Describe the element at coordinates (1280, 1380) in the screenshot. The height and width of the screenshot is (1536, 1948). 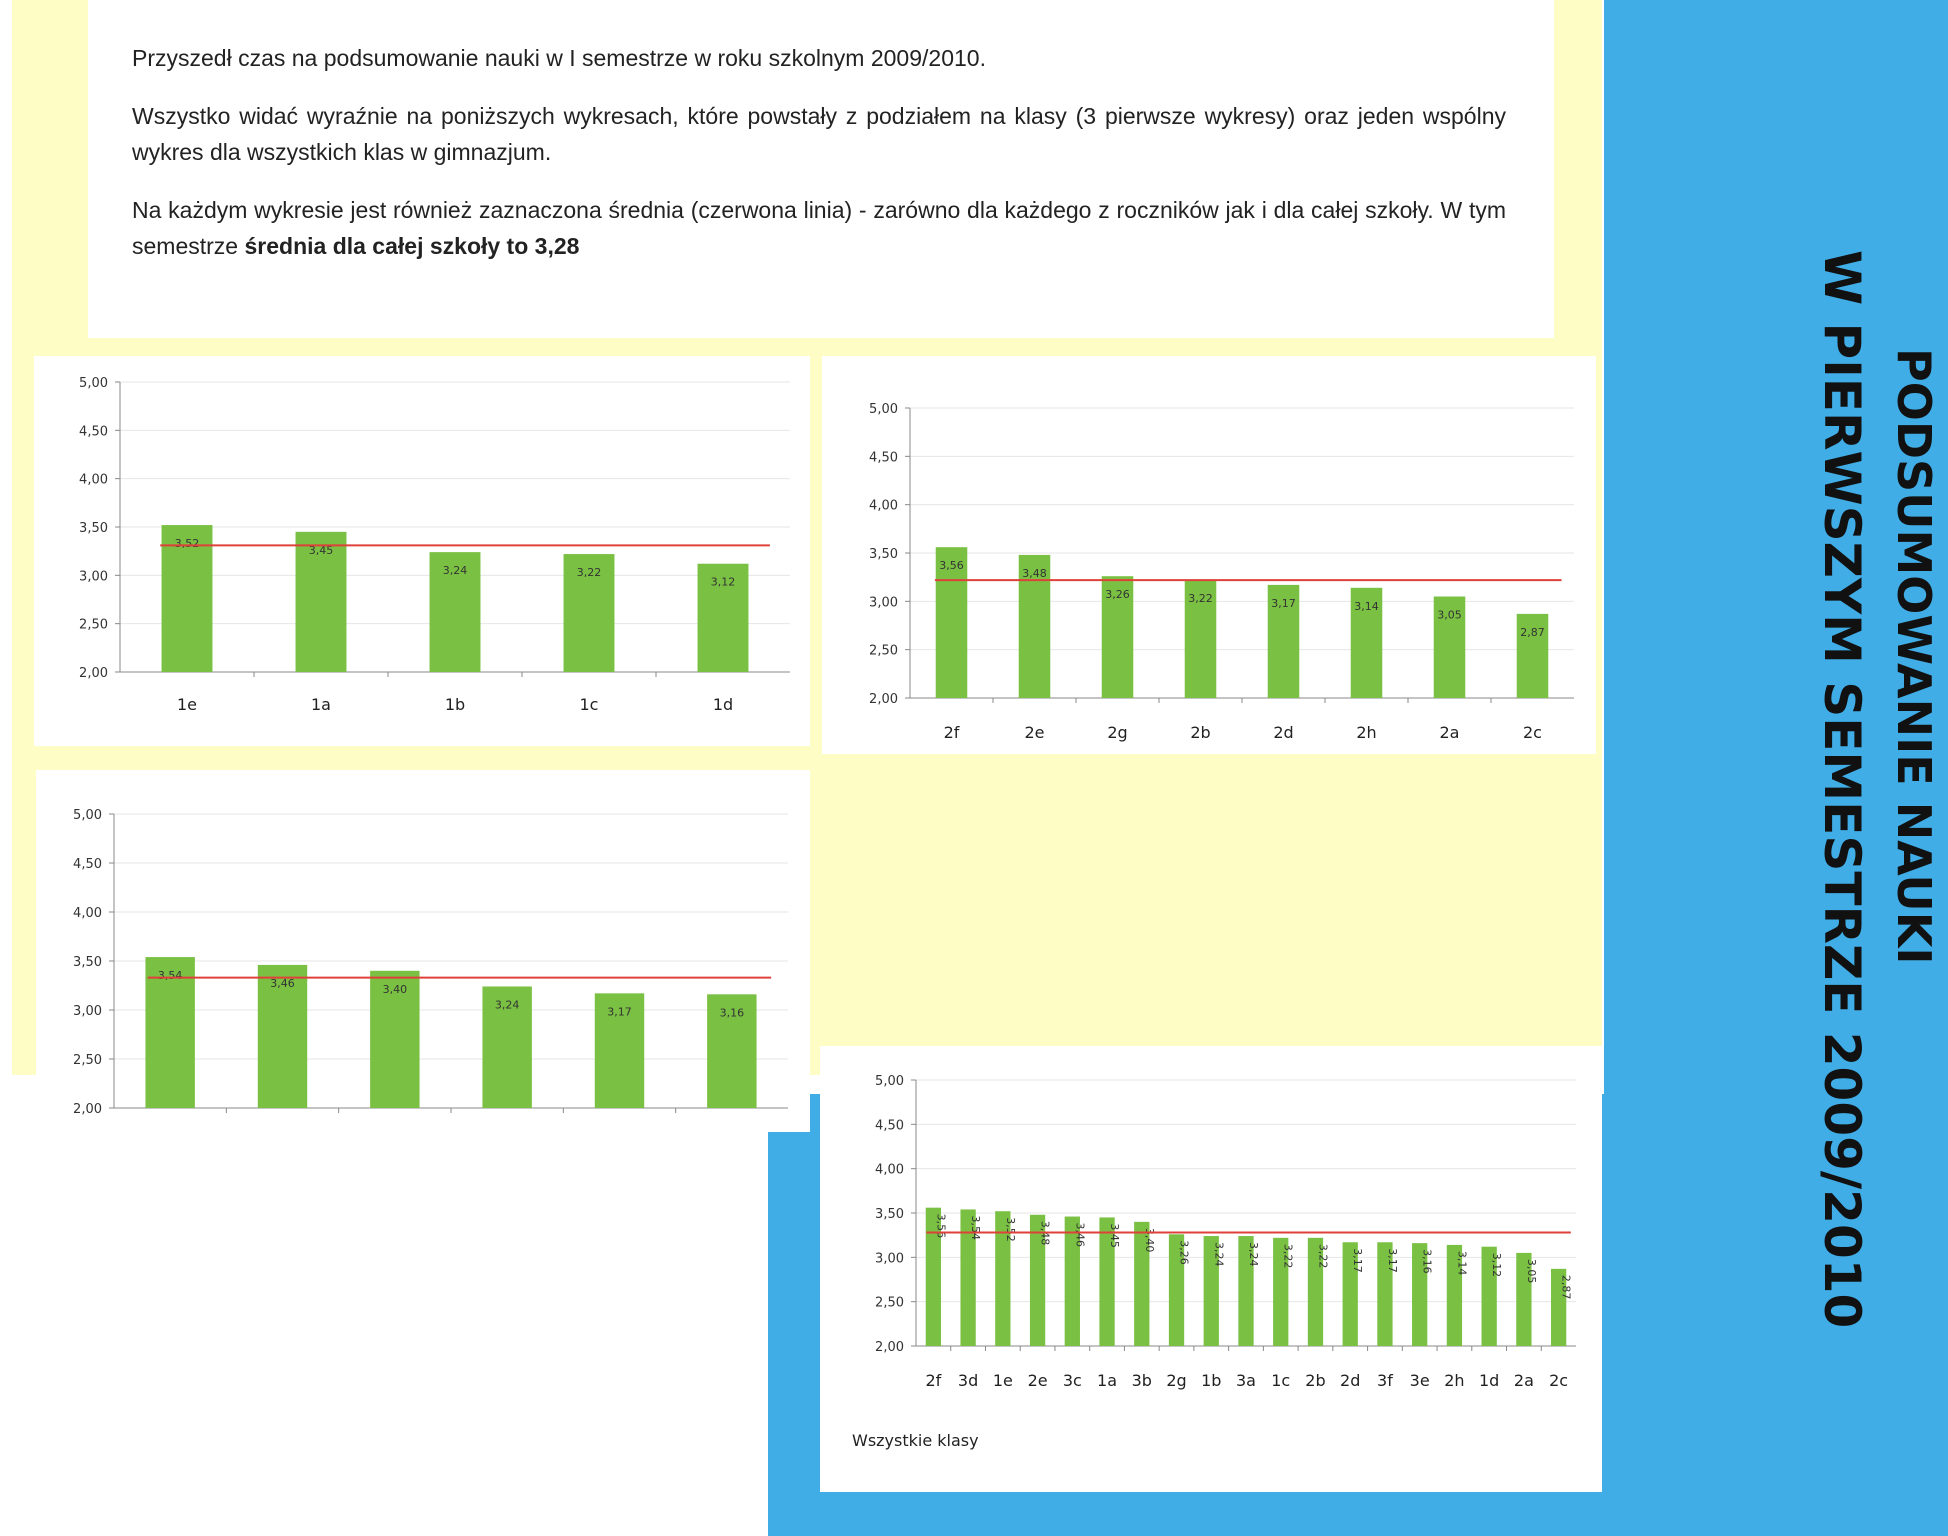
I see `category-label: 1c` at that location.